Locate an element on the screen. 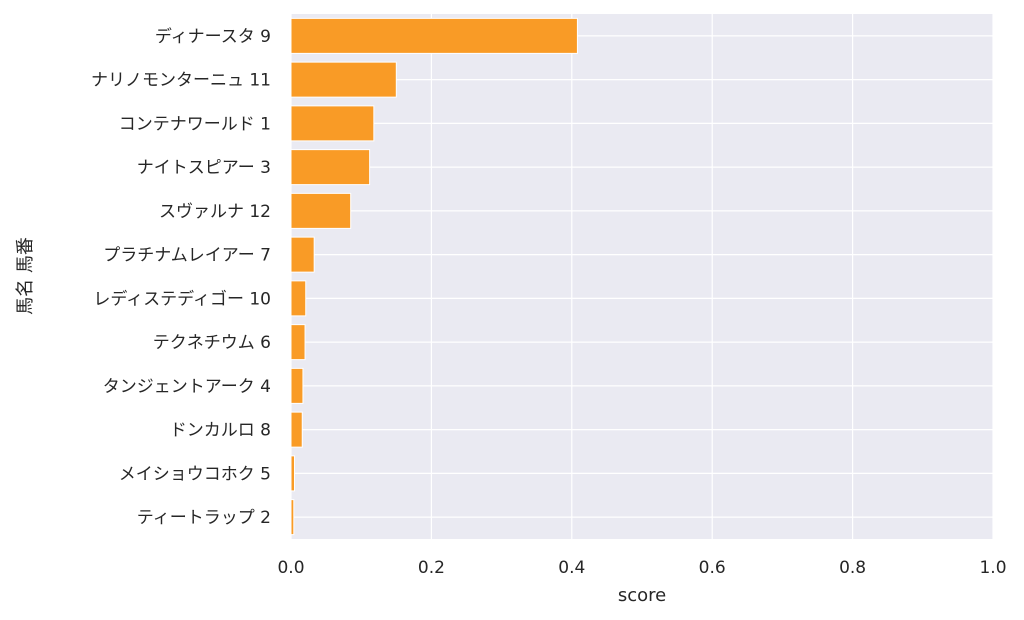 This screenshot has width=1024, height=620. y-tick-label: ドンカルロ 8 is located at coordinates (220, 431).